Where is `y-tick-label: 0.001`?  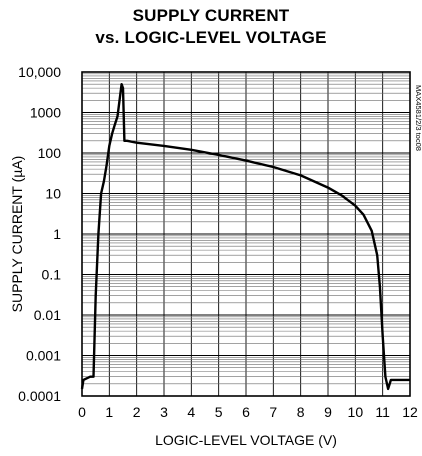
y-tick-label: 0.001 is located at coordinates (43, 356).